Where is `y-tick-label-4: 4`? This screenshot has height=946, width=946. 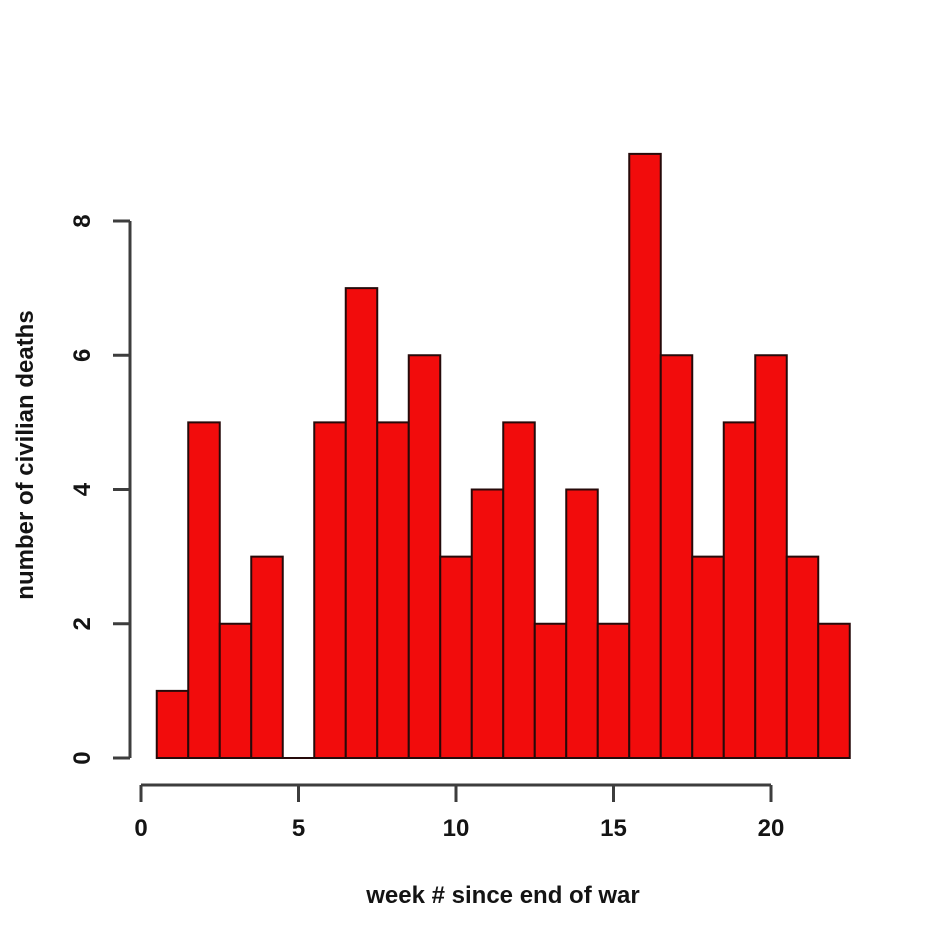
y-tick-label-4: 4 is located at coordinates (82, 489).